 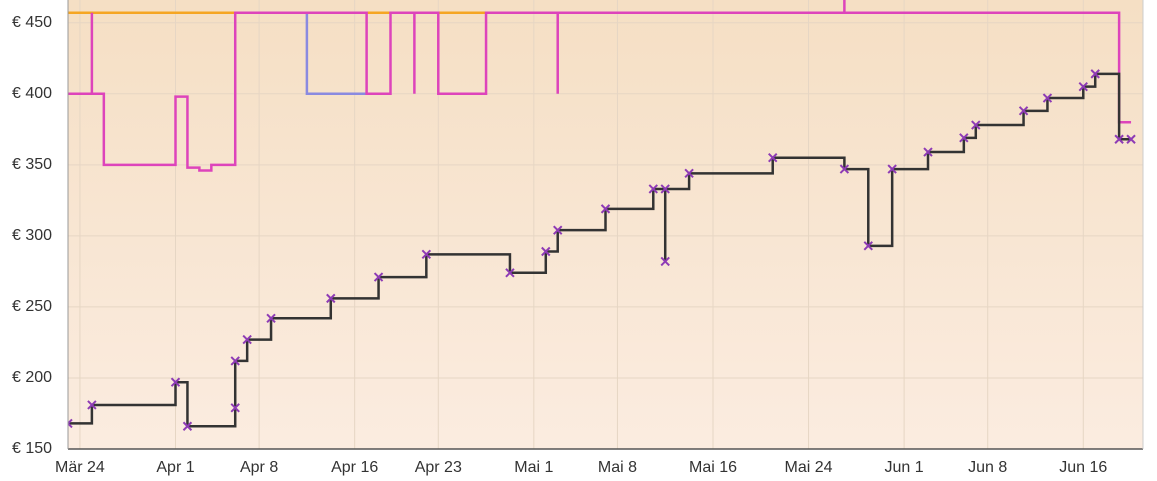 I want to click on y-tick-label: € 300, so click(x=32, y=235).